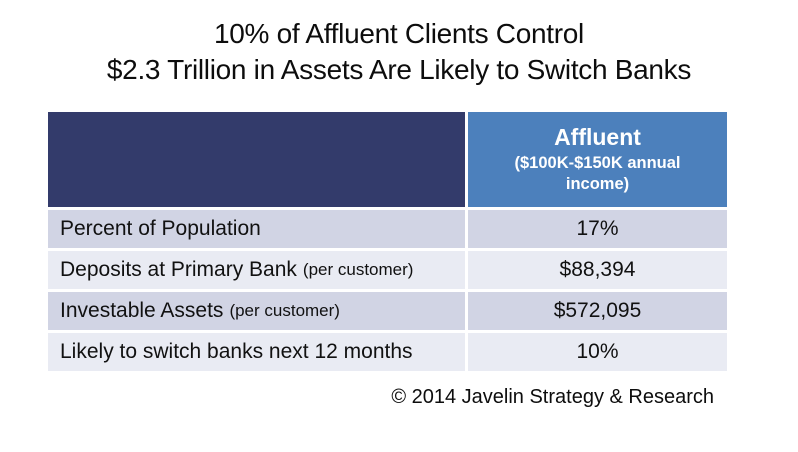 The width and height of the screenshot is (798, 452). Describe the element at coordinates (160, 228) in the screenshot. I see `row-label-text: Percent of Population` at that location.